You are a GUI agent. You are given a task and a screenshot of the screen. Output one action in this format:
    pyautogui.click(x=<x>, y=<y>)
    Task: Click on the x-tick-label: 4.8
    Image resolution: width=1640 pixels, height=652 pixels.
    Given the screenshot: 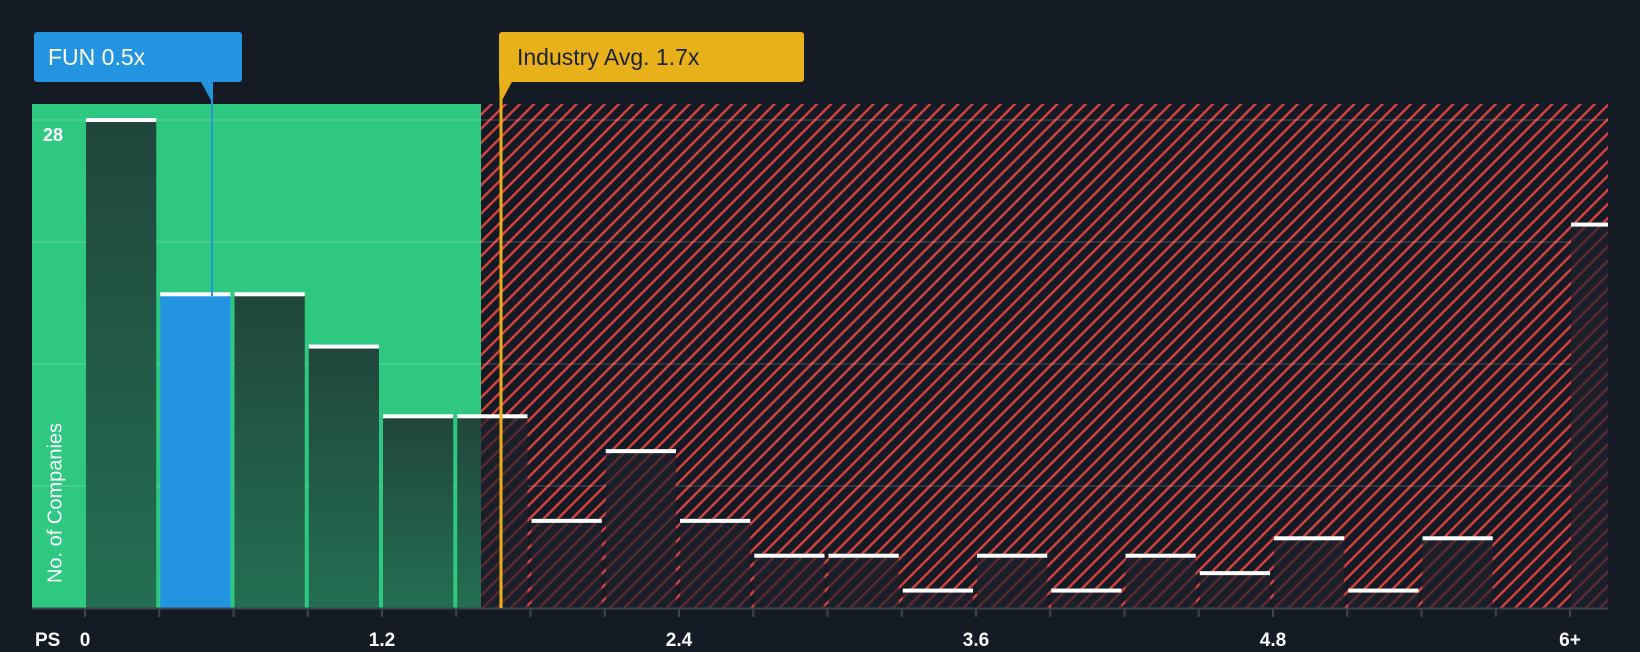 What is the action you would take?
    pyautogui.click(x=1273, y=640)
    